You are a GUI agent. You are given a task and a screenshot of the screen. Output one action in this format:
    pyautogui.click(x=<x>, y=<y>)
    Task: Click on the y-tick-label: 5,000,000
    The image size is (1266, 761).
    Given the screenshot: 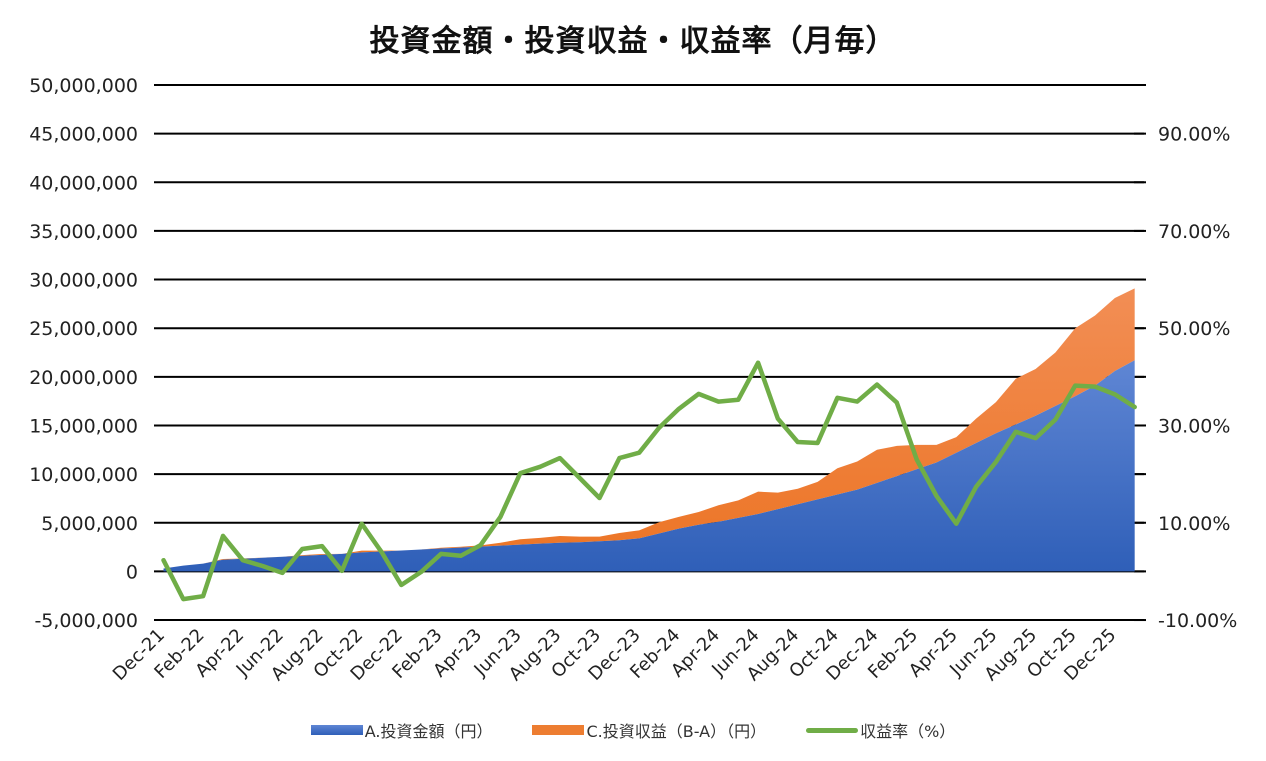 What is the action you would take?
    pyautogui.click(x=89, y=524)
    